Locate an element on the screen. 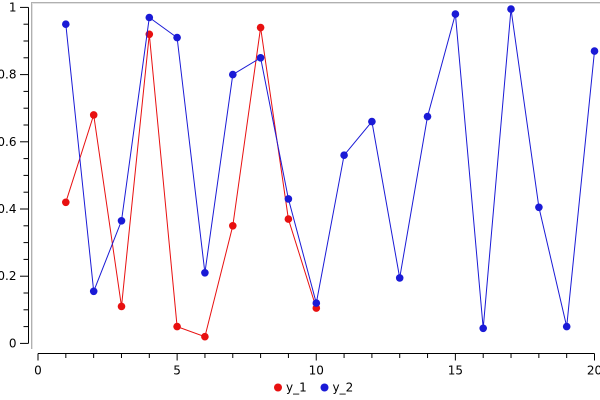  y-tick-label: 1 is located at coordinates (13, 7).